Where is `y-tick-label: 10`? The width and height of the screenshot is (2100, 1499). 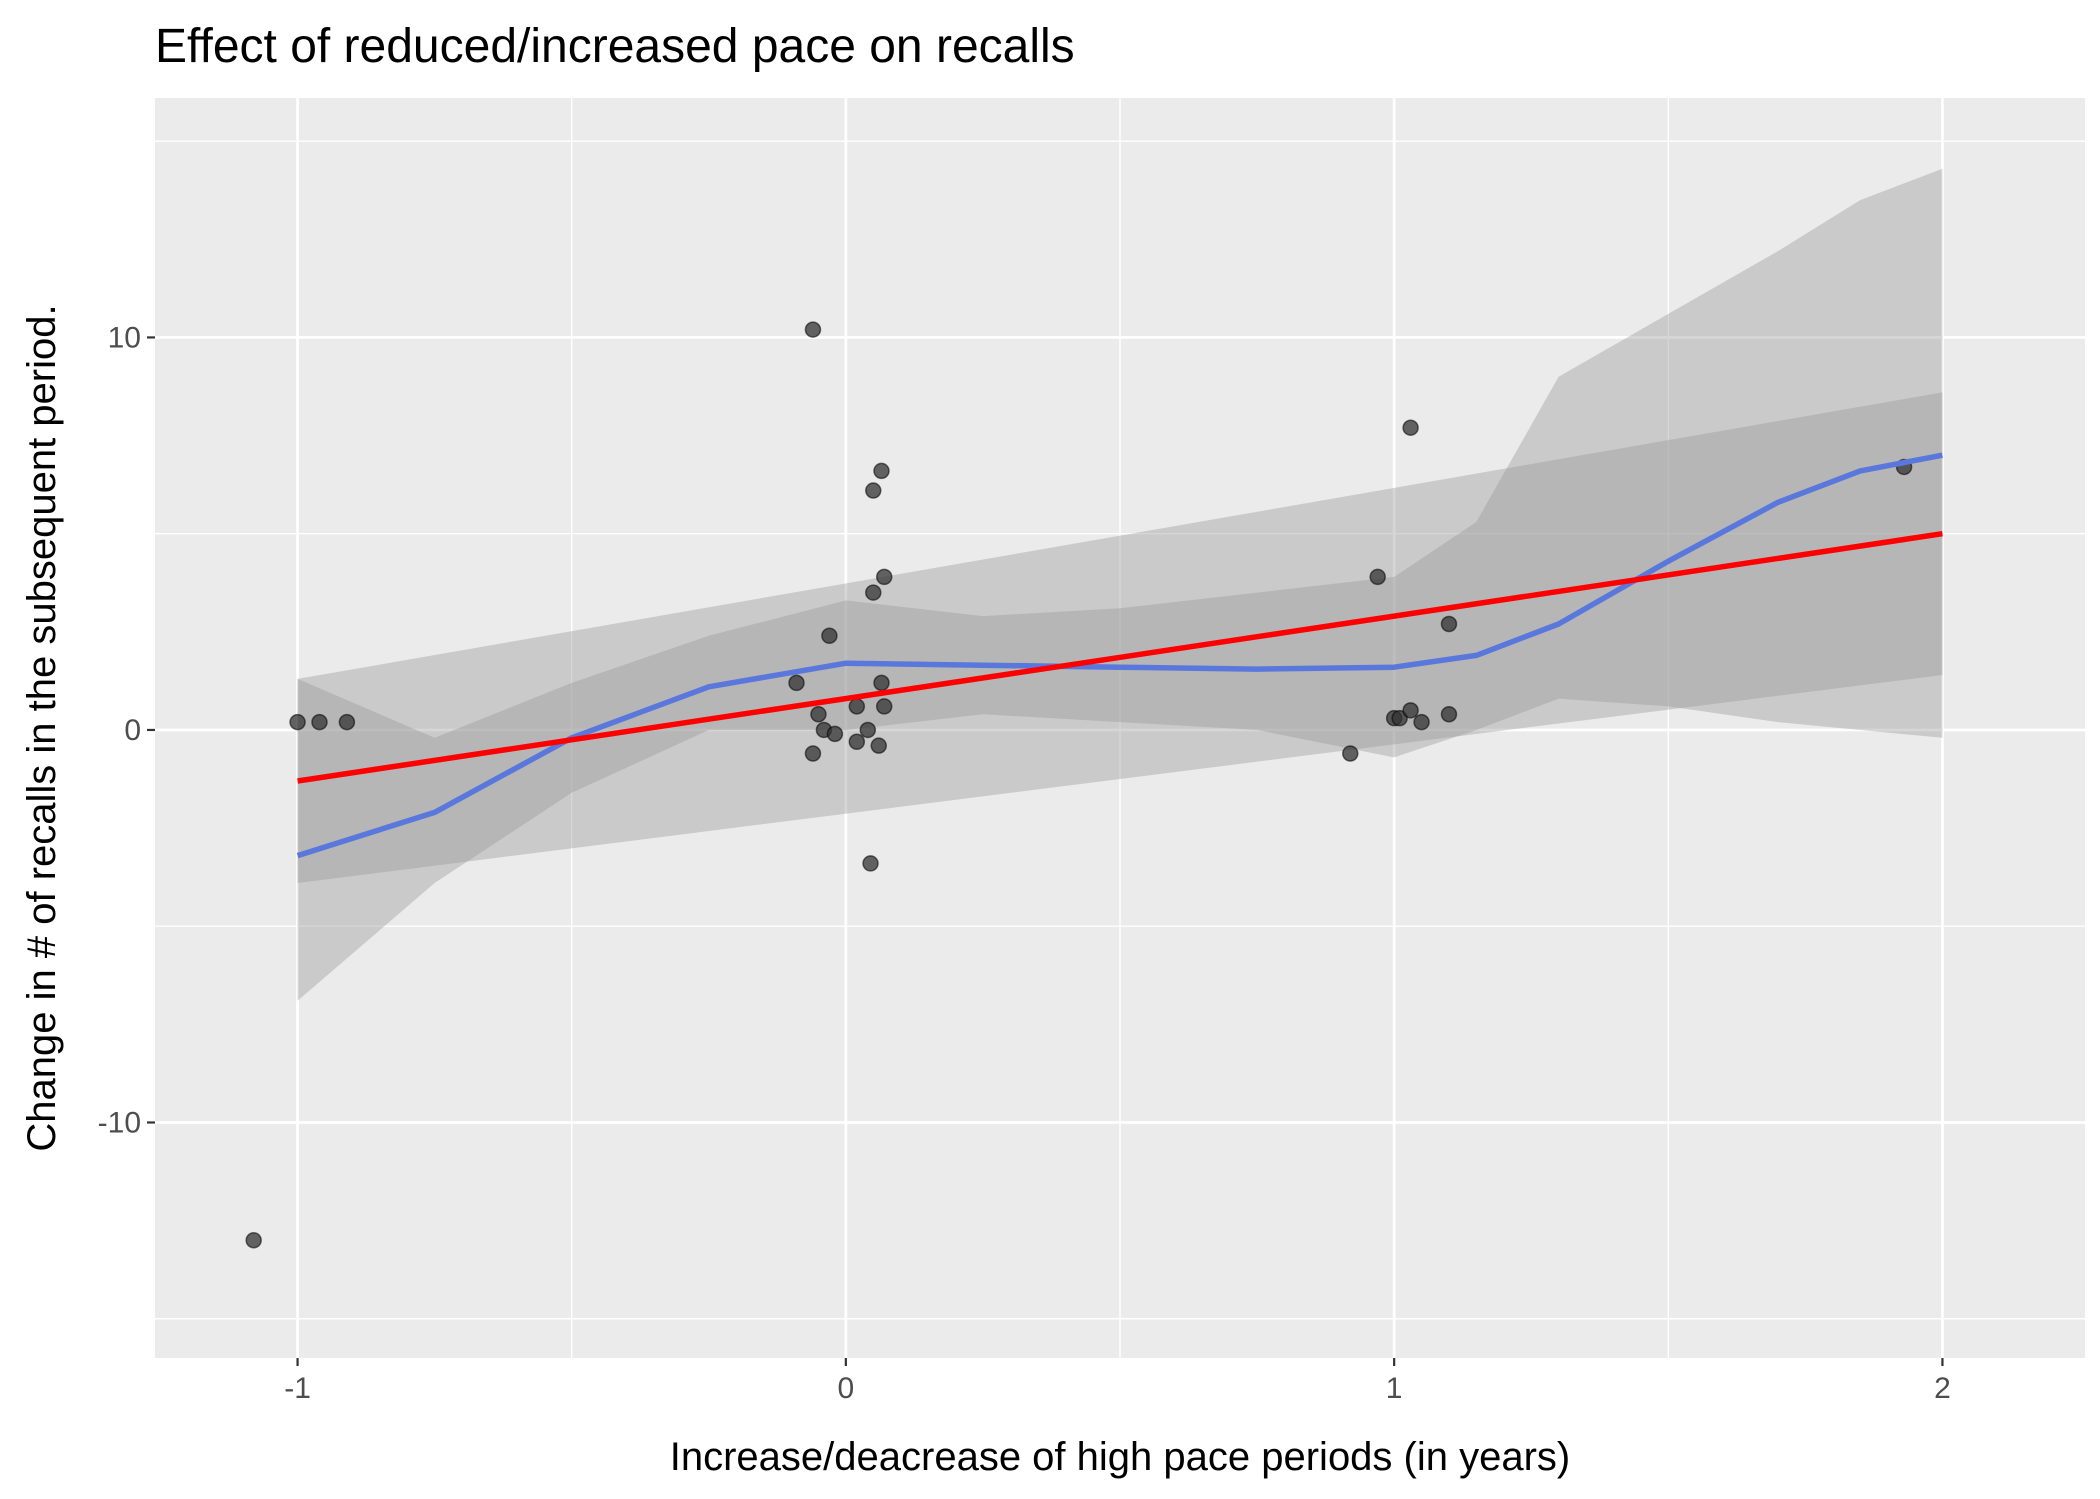 y-tick-label: 10 is located at coordinates (124, 337).